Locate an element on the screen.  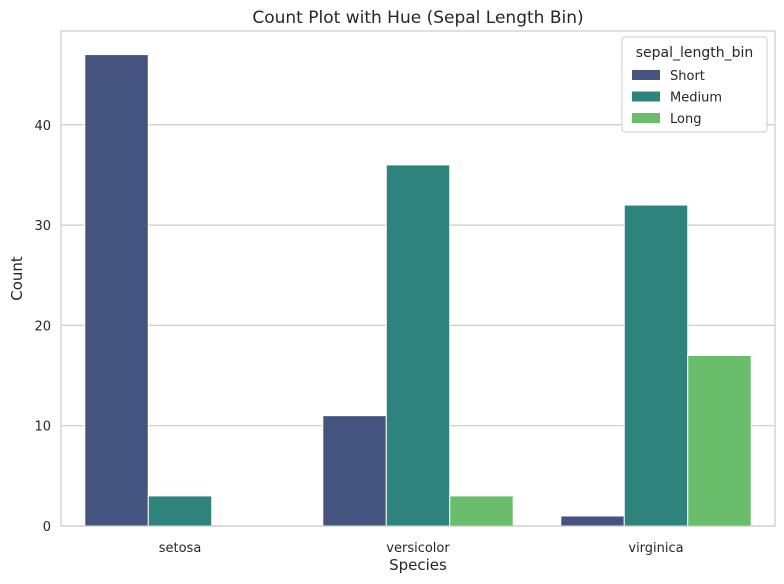
y-tick-label-0: 0 is located at coordinates (47, 527).